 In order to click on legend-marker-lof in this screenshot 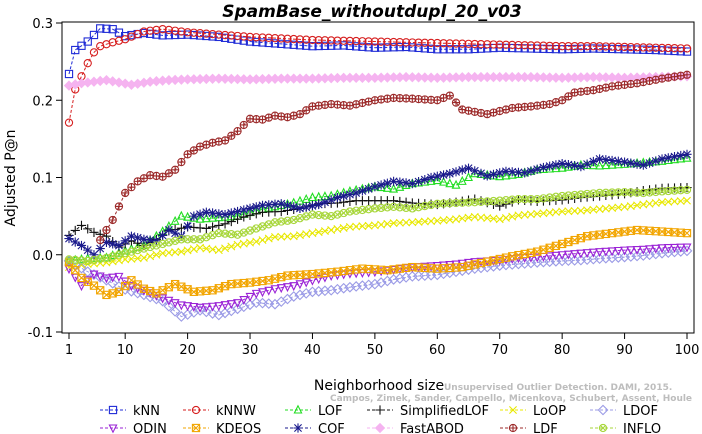, I will do `click(298, 409)`.